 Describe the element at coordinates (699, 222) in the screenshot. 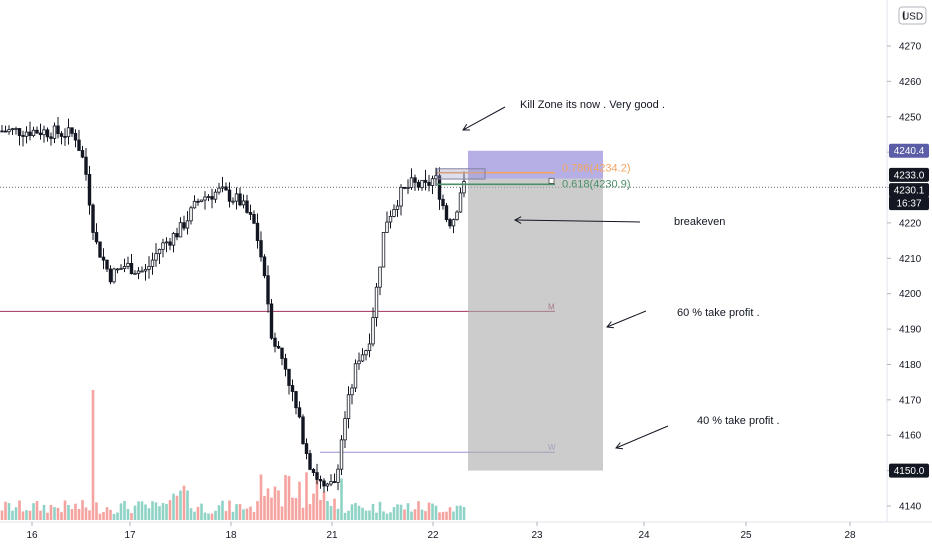

I see `annotation-text: breakeven` at that location.